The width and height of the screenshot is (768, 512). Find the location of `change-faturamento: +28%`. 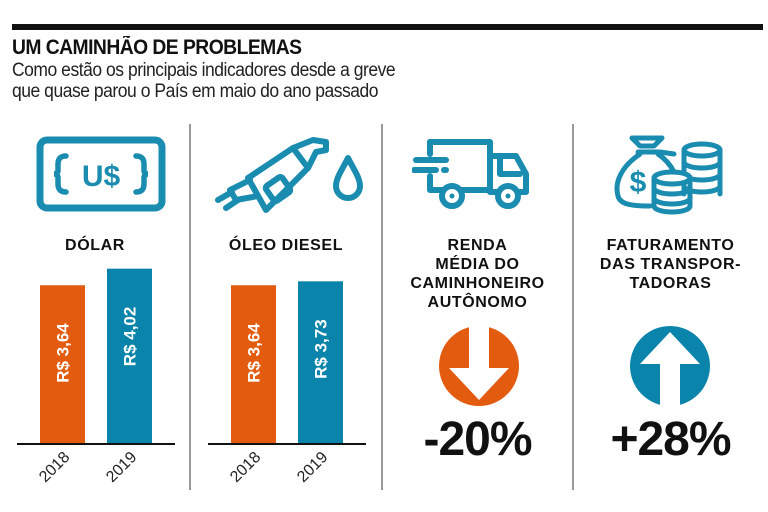

change-faturamento: +28% is located at coordinates (670, 439).